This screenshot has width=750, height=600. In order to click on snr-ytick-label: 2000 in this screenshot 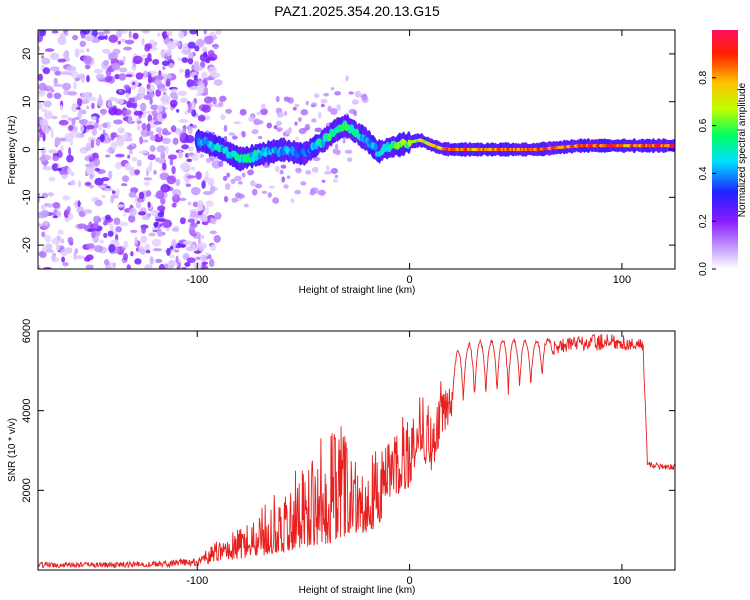, I will do `click(27, 490)`.